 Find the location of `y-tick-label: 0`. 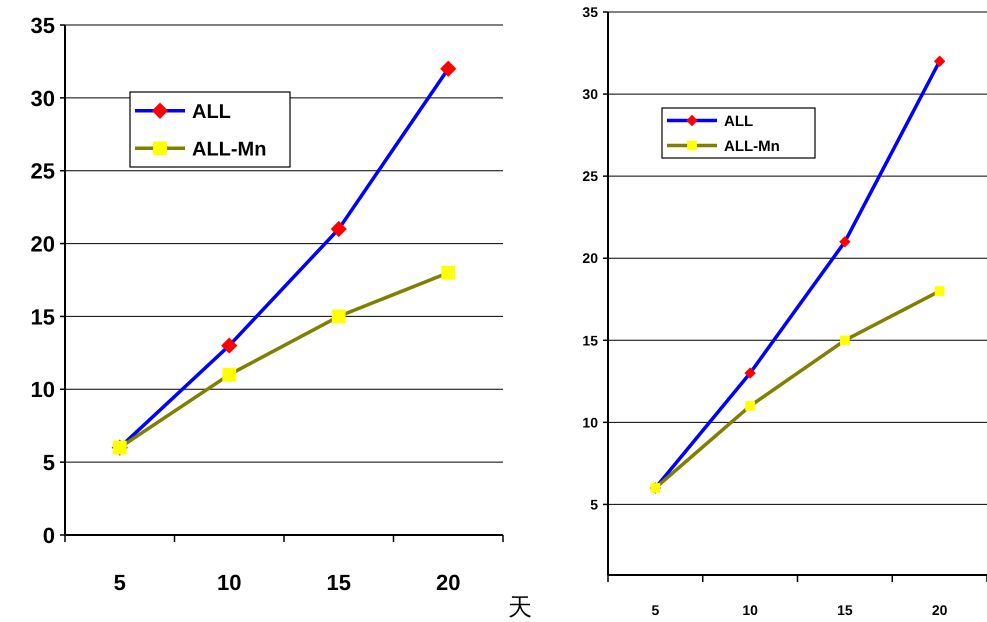

y-tick-label: 0 is located at coordinates (48, 535).